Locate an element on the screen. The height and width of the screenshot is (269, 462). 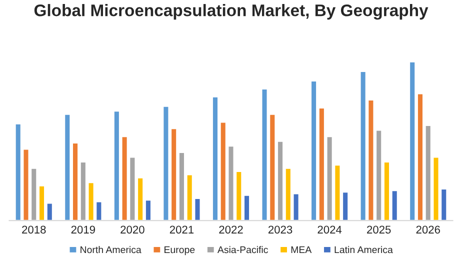
legend-label: Latin America is located at coordinates (363, 250).